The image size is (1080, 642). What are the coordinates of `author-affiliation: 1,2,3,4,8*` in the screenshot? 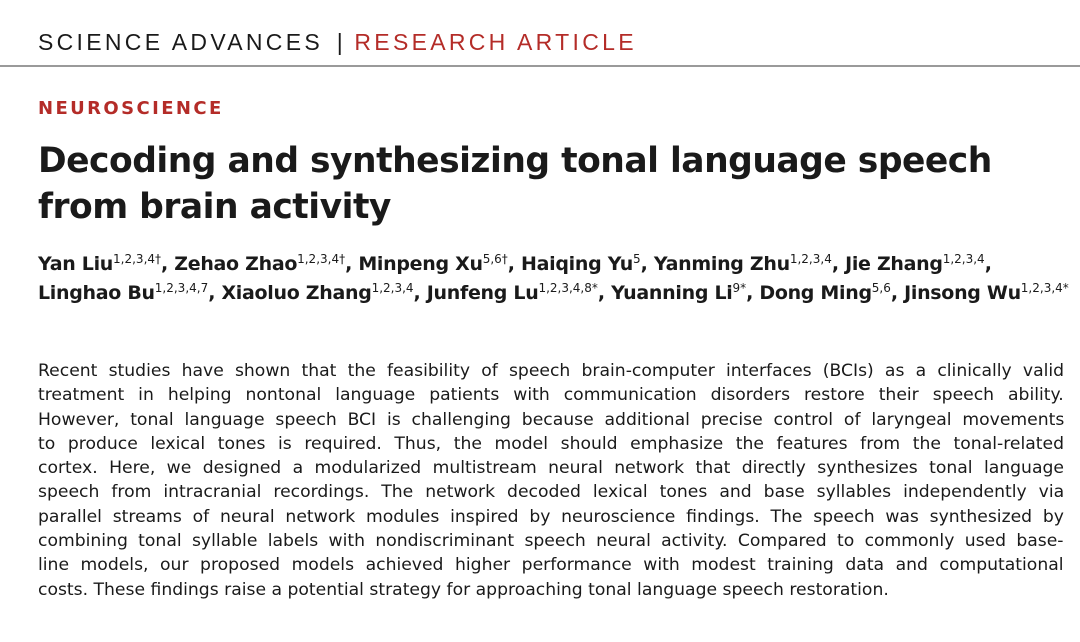 It's located at (568, 288).